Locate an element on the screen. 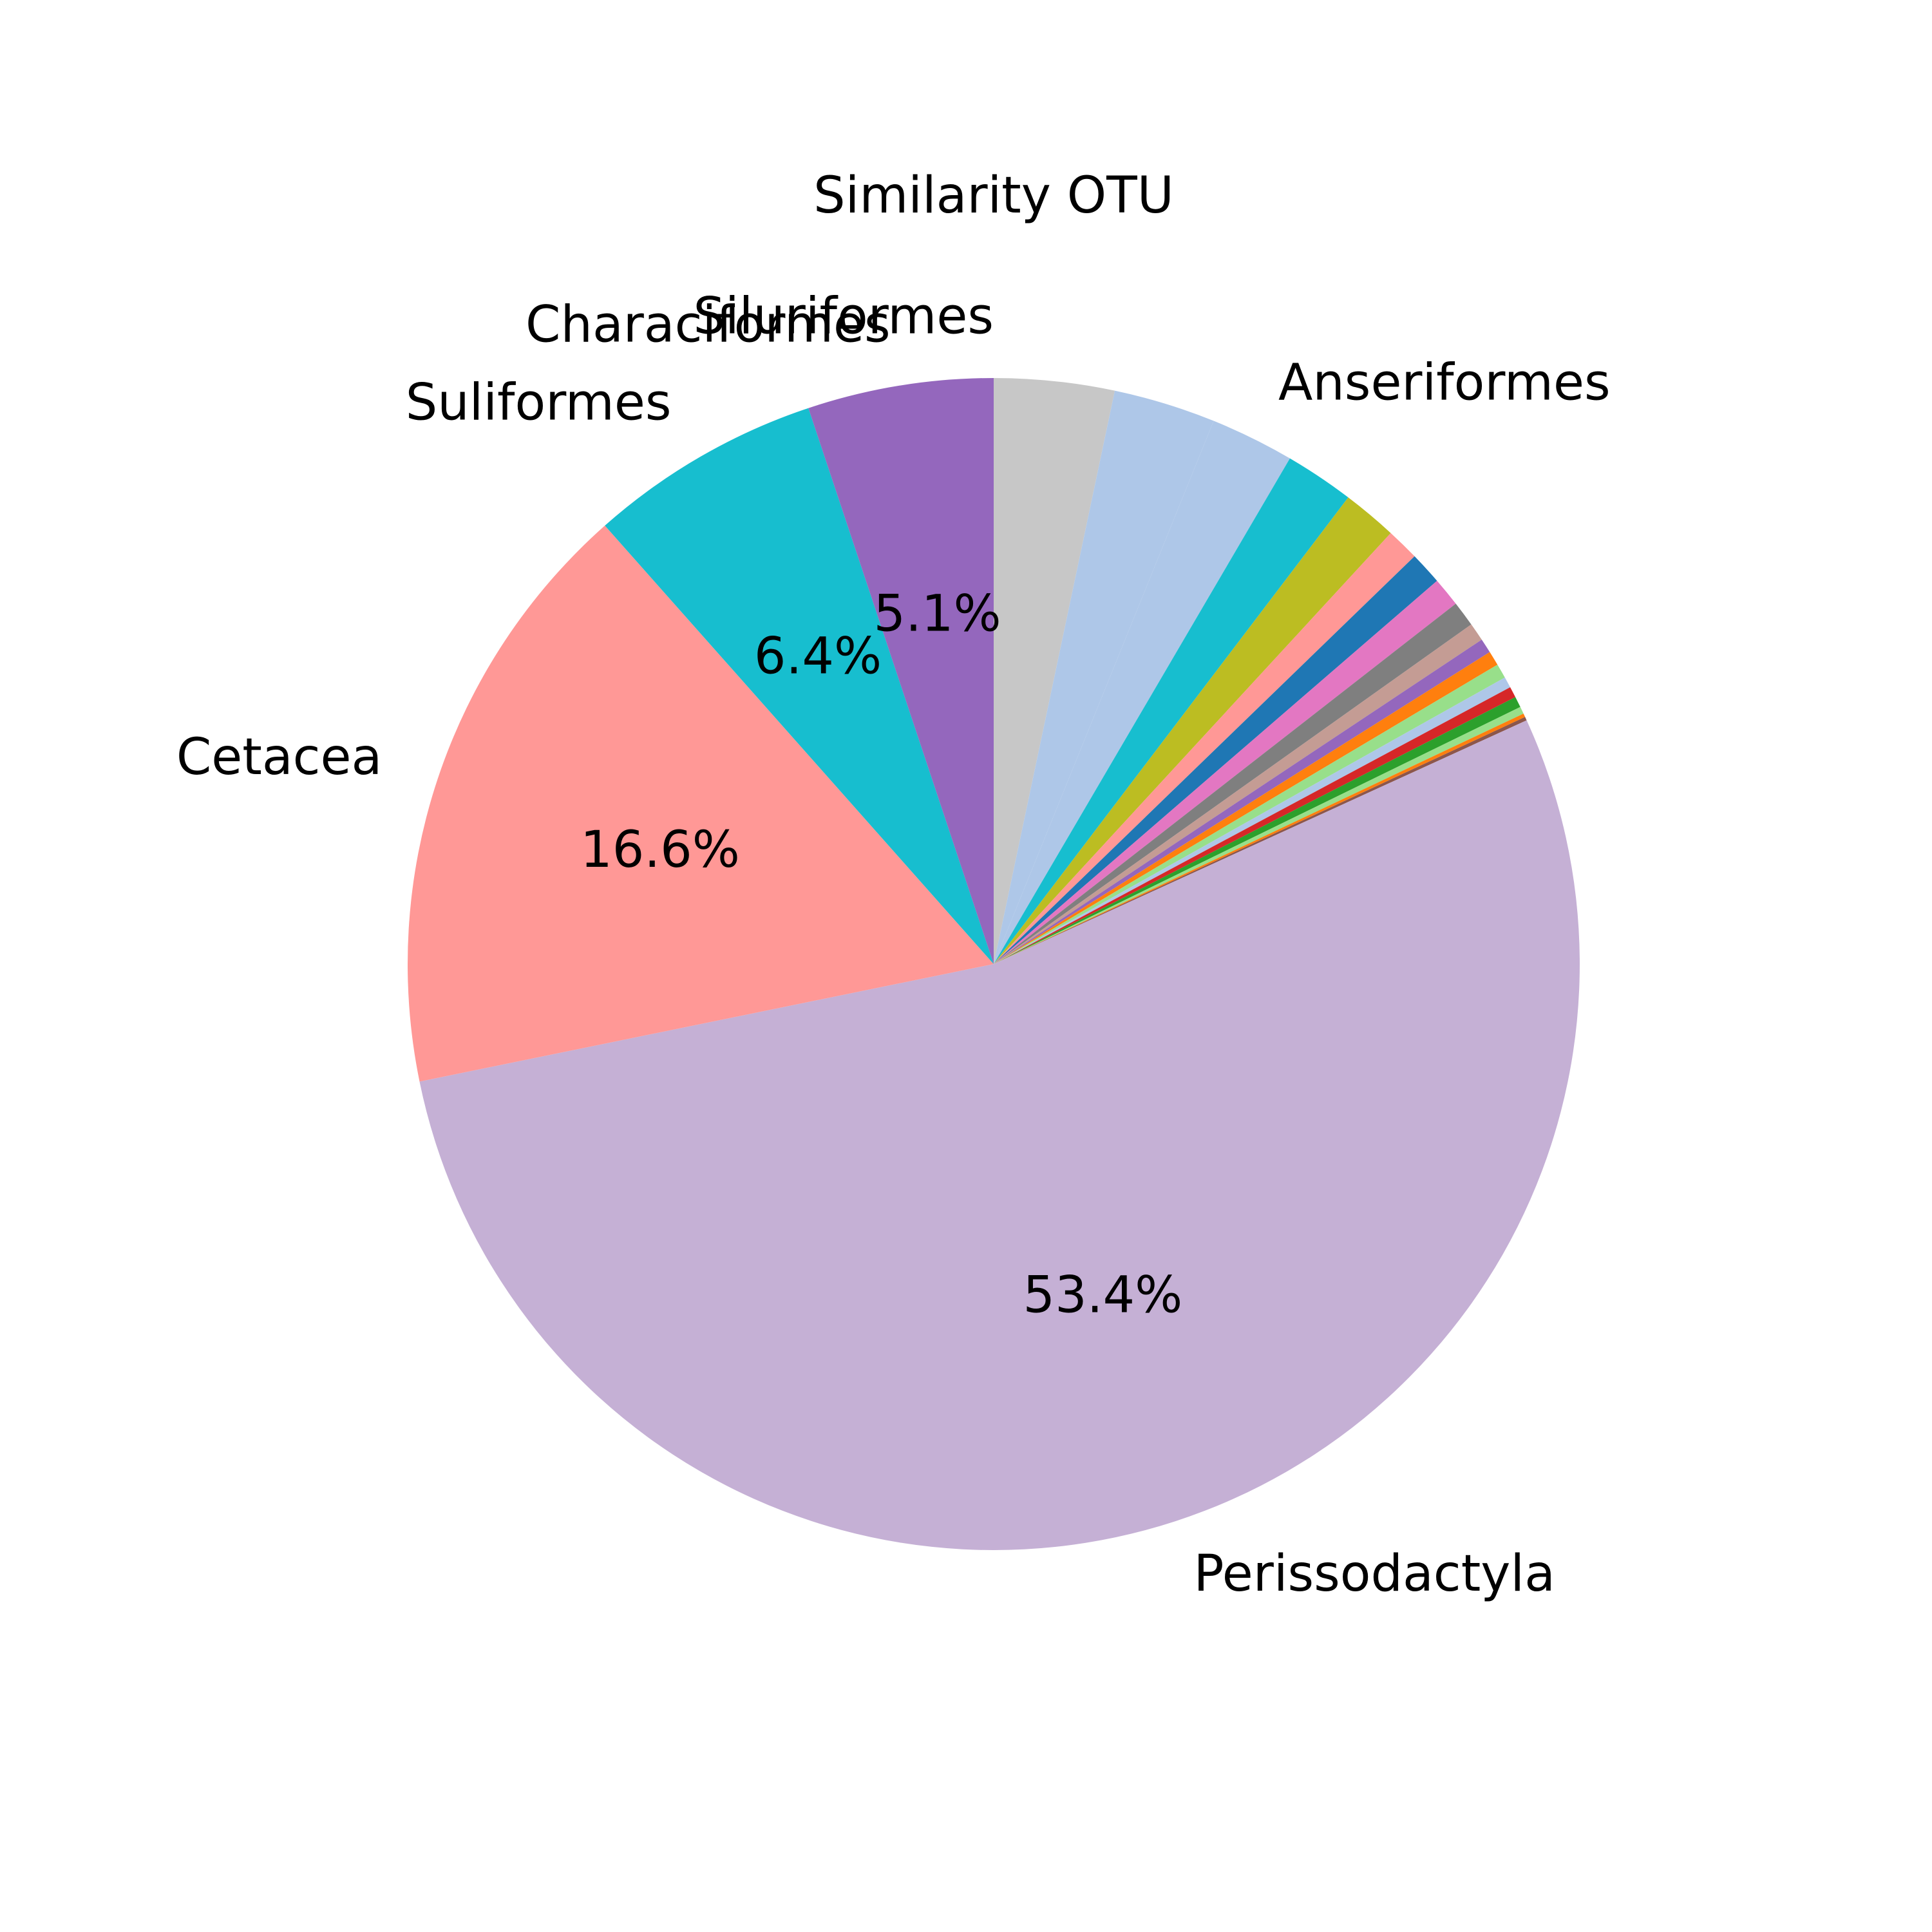 This screenshot has height=1932, width=1932. pie-slice-suliformes is located at coordinates (799, 686).